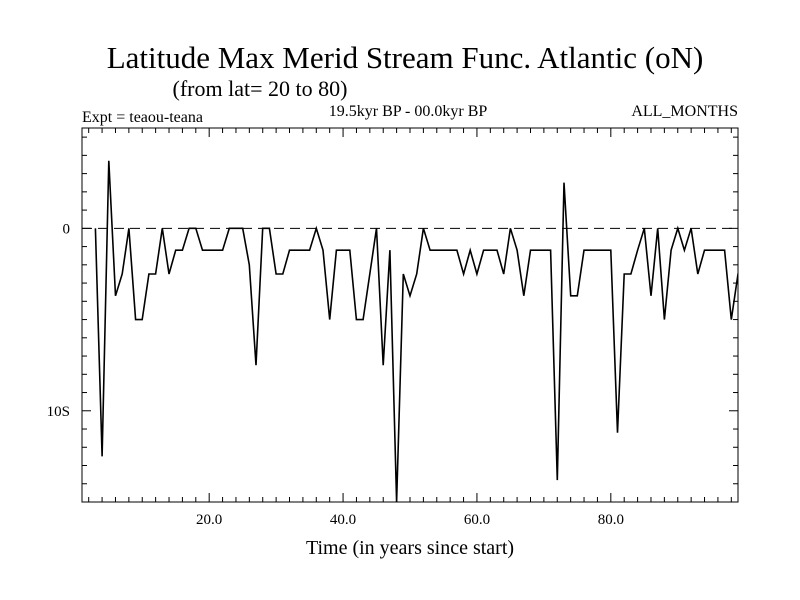  I want to click on x-tick-label: 20.0, so click(209, 520).